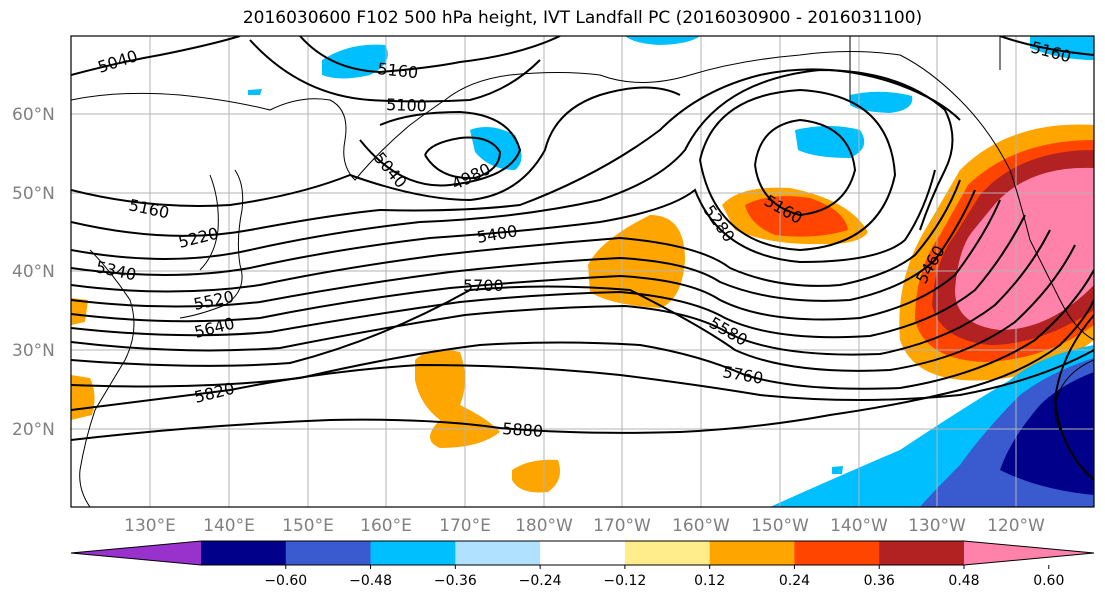 The image size is (1105, 601). Describe the element at coordinates (622, 526) in the screenshot. I see `lon-label: 170°W` at that location.